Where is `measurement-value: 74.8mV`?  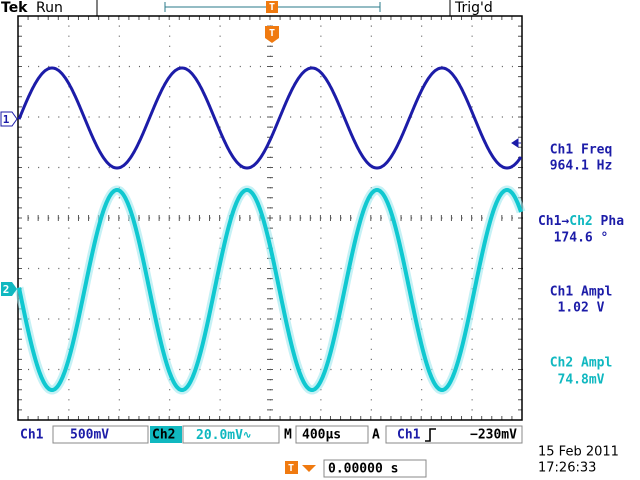
measurement-value: 74.8mV is located at coordinates (581, 380).